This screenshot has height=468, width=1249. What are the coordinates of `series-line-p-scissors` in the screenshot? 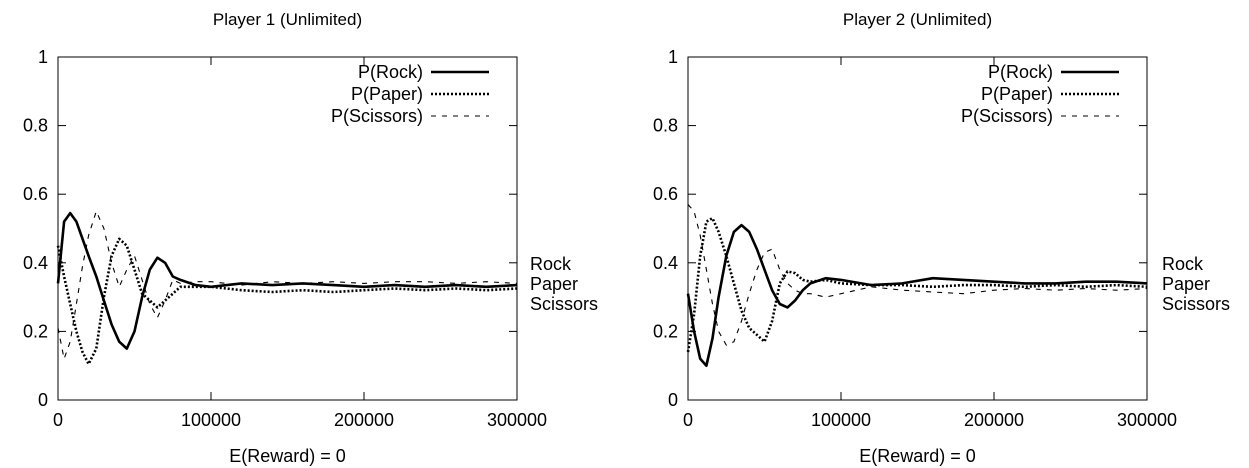 It's located at (917, 275).